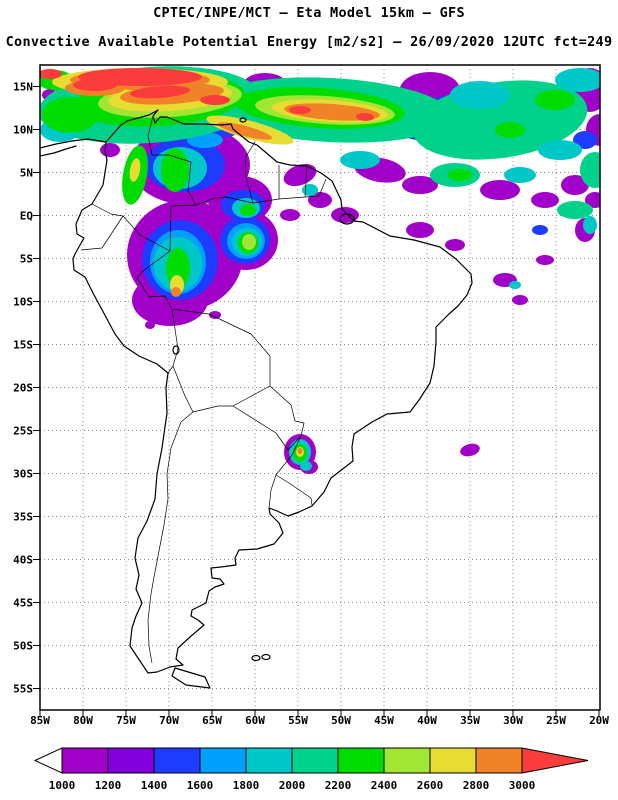 The height and width of the screenshot is (800, 618). I want to click on lat-label: 40S, so click(23, 560).